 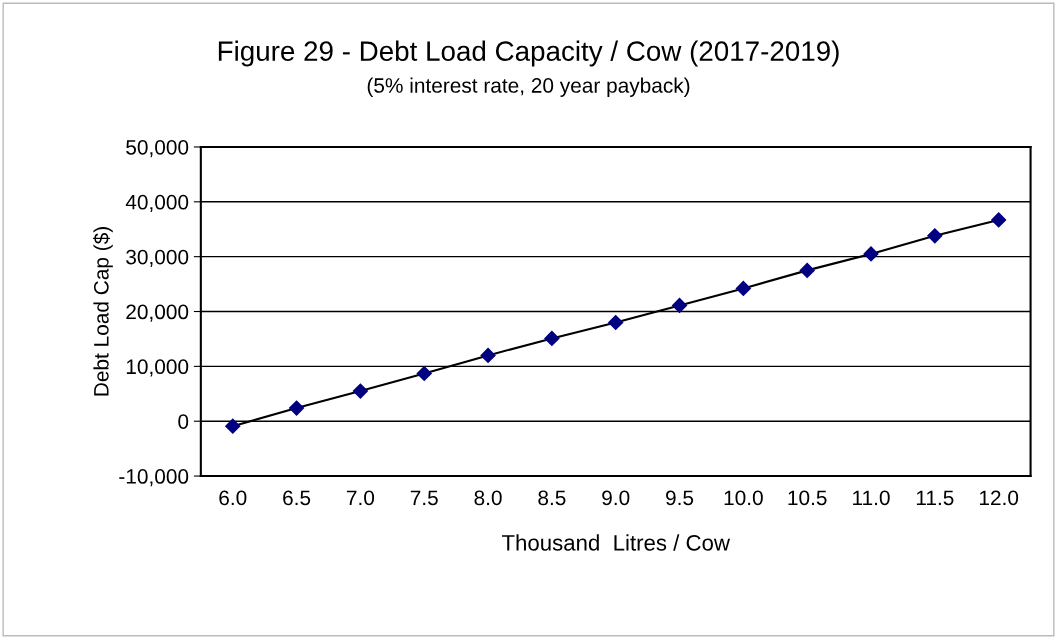 I want to click on y-tick-label: 50,000, so click(x=157, y=148).